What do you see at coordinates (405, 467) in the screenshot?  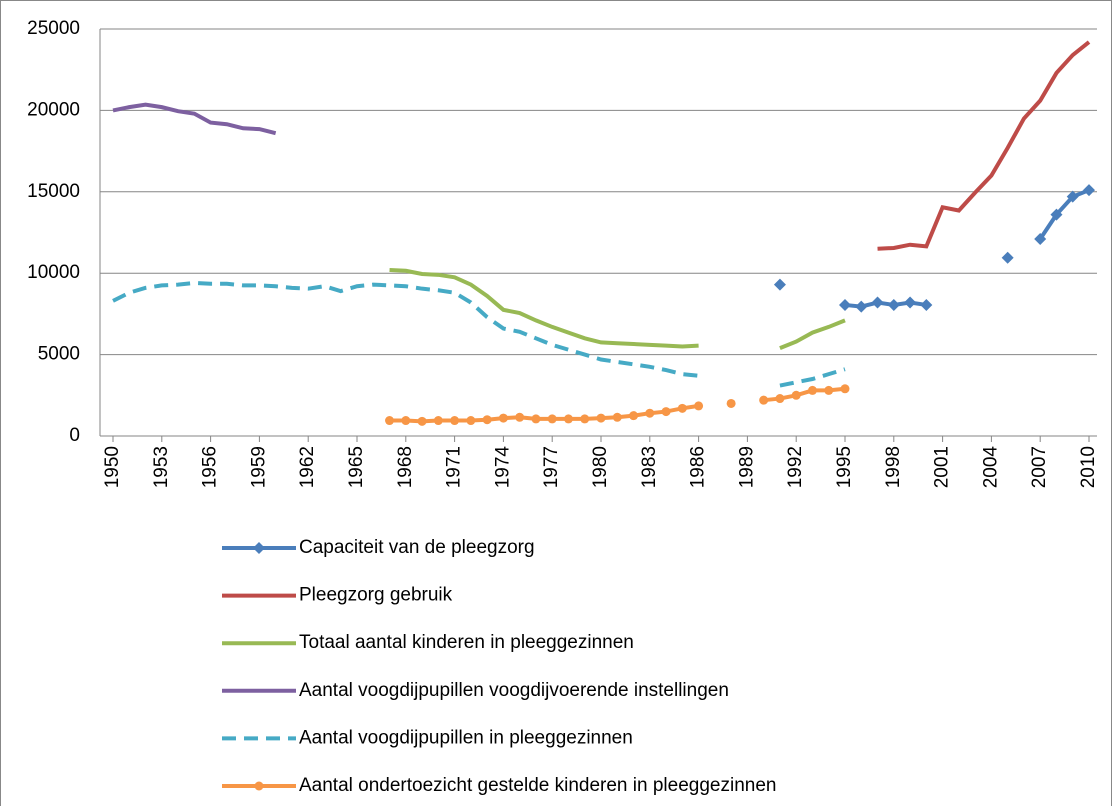 I see `x-tick-label: 1968` at bounding box center [405, 467].